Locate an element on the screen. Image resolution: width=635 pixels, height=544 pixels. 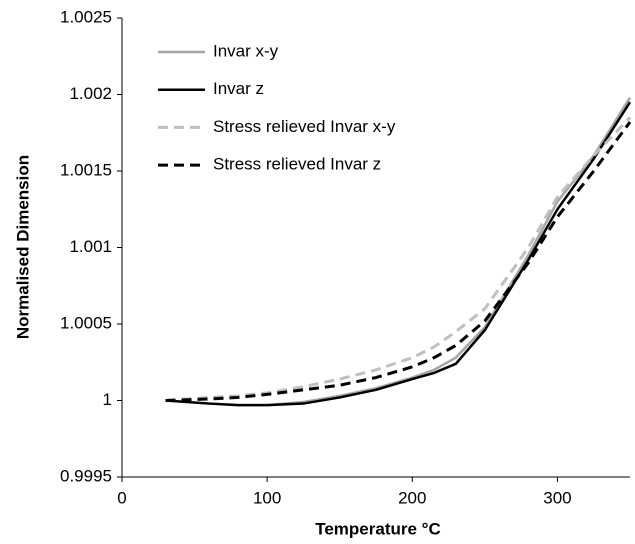
y-axis-label: Normalised Dimension is located at coordinates (22, 247).